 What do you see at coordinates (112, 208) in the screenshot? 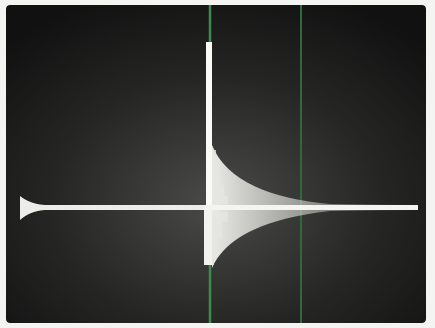
I see `trace-baseline-left` at bounding box center [112, 208].